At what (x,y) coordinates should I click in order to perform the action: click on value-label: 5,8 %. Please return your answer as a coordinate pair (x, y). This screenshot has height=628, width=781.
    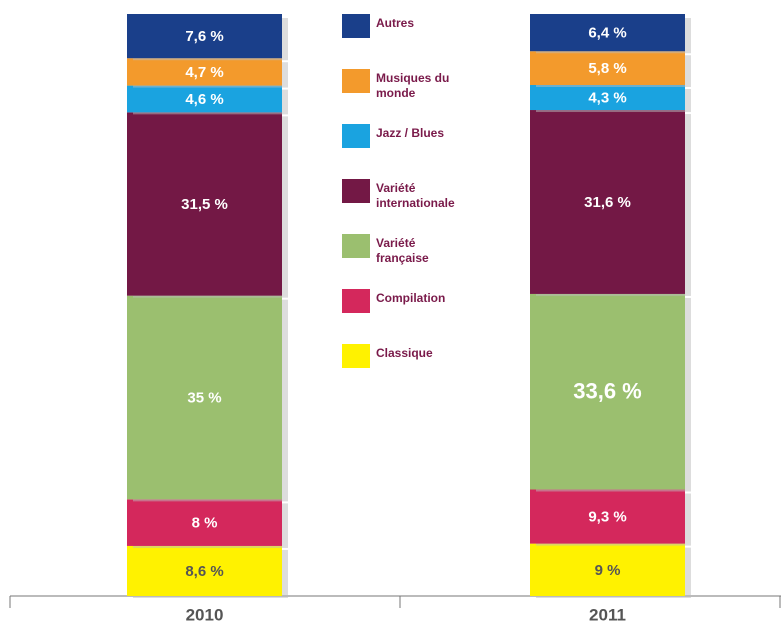
    Looking at the image, I should click on (607, 68).